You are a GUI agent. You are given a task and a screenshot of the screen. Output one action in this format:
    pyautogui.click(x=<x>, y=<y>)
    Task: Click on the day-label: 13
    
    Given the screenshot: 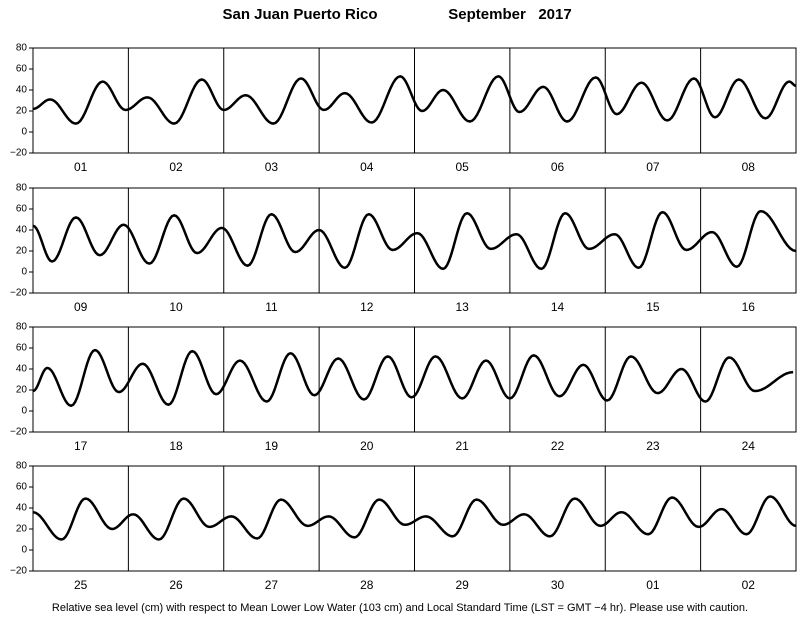 What is the action you would take?
    pyautogui.click(x=463, y=307)
    